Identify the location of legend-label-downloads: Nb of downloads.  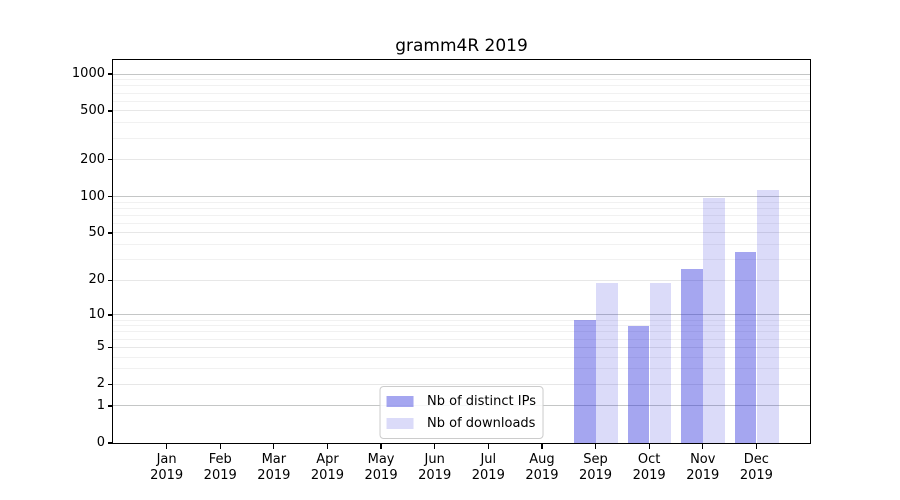
(481, 423).